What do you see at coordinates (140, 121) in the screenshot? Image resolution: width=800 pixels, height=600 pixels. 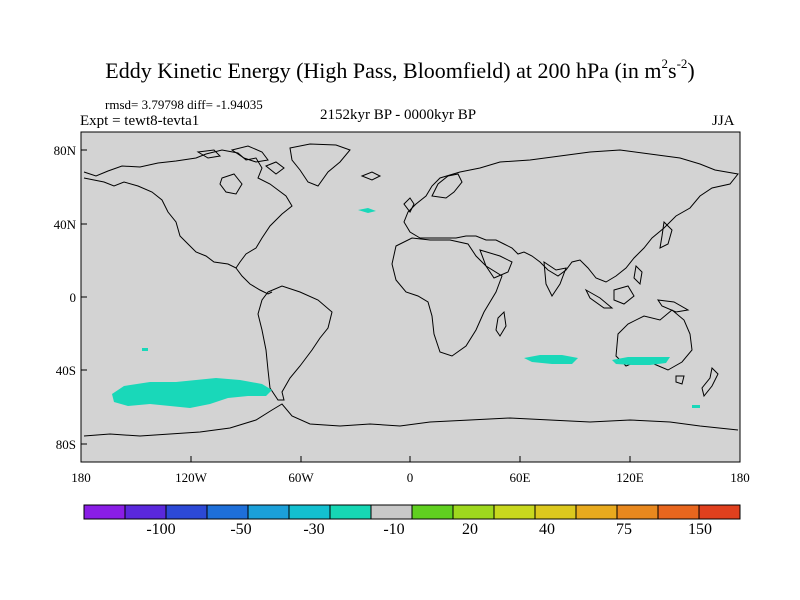 I see `experiment-label: Expt = tewt8-tevta1` at bounding box center [140, 121].